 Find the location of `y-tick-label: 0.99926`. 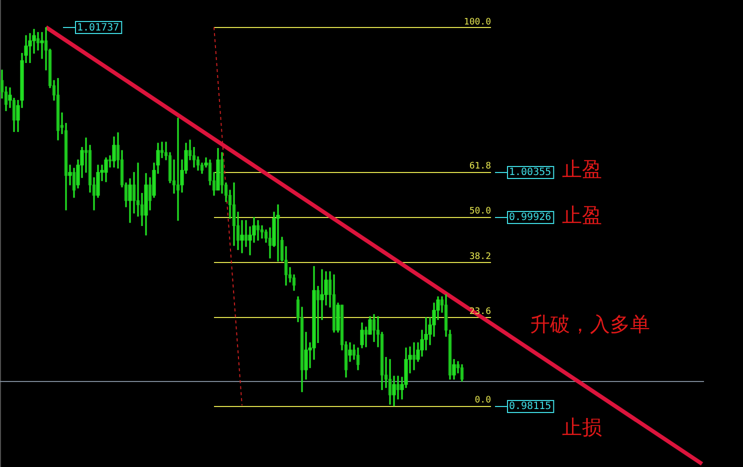

y-tick-label: 0.99926 is located at coordinates (530, 217).